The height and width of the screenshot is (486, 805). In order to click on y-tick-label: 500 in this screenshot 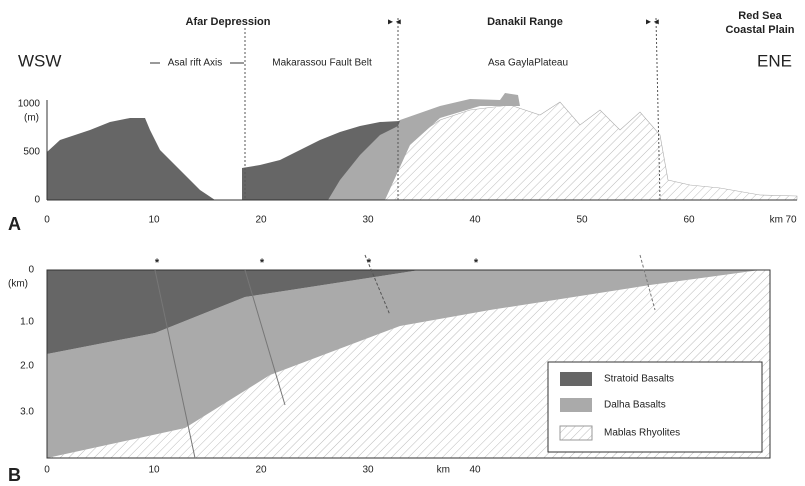, I will do `click(31, 152)`.